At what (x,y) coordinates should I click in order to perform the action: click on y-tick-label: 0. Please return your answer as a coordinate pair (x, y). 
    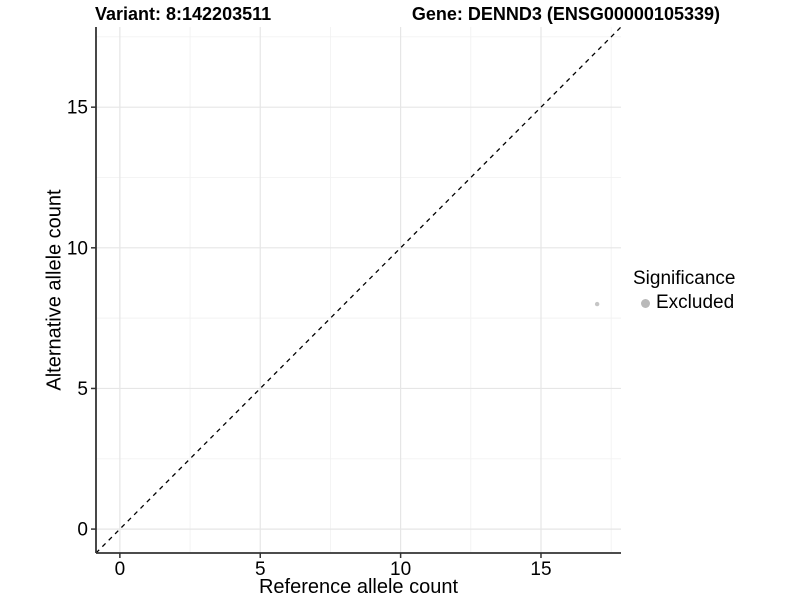
    Looking at the image, I should click on (82, 530).